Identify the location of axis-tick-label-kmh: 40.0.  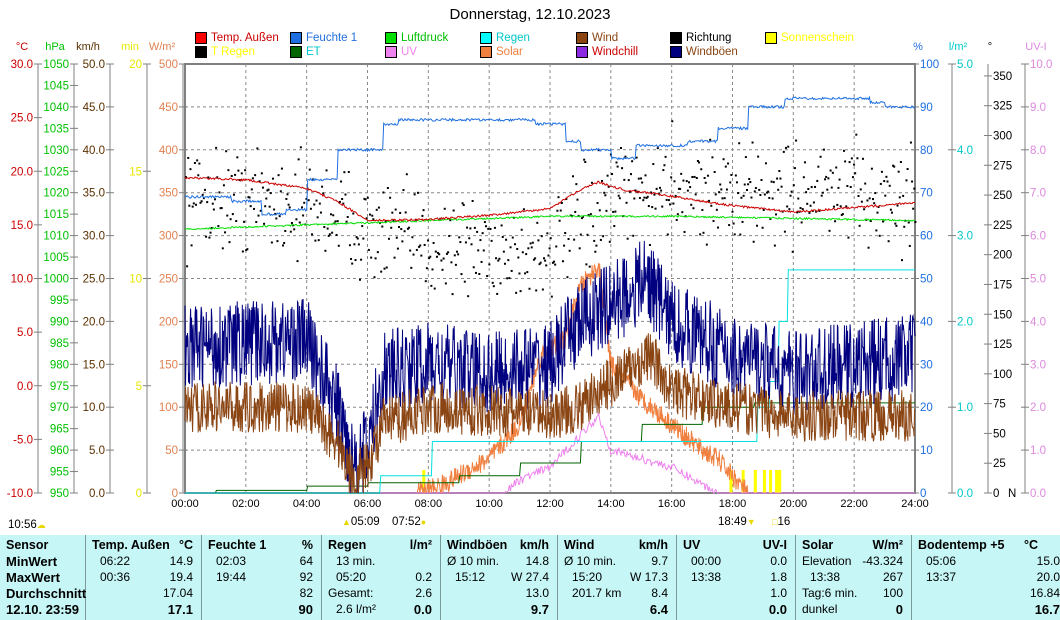
(94, 151).